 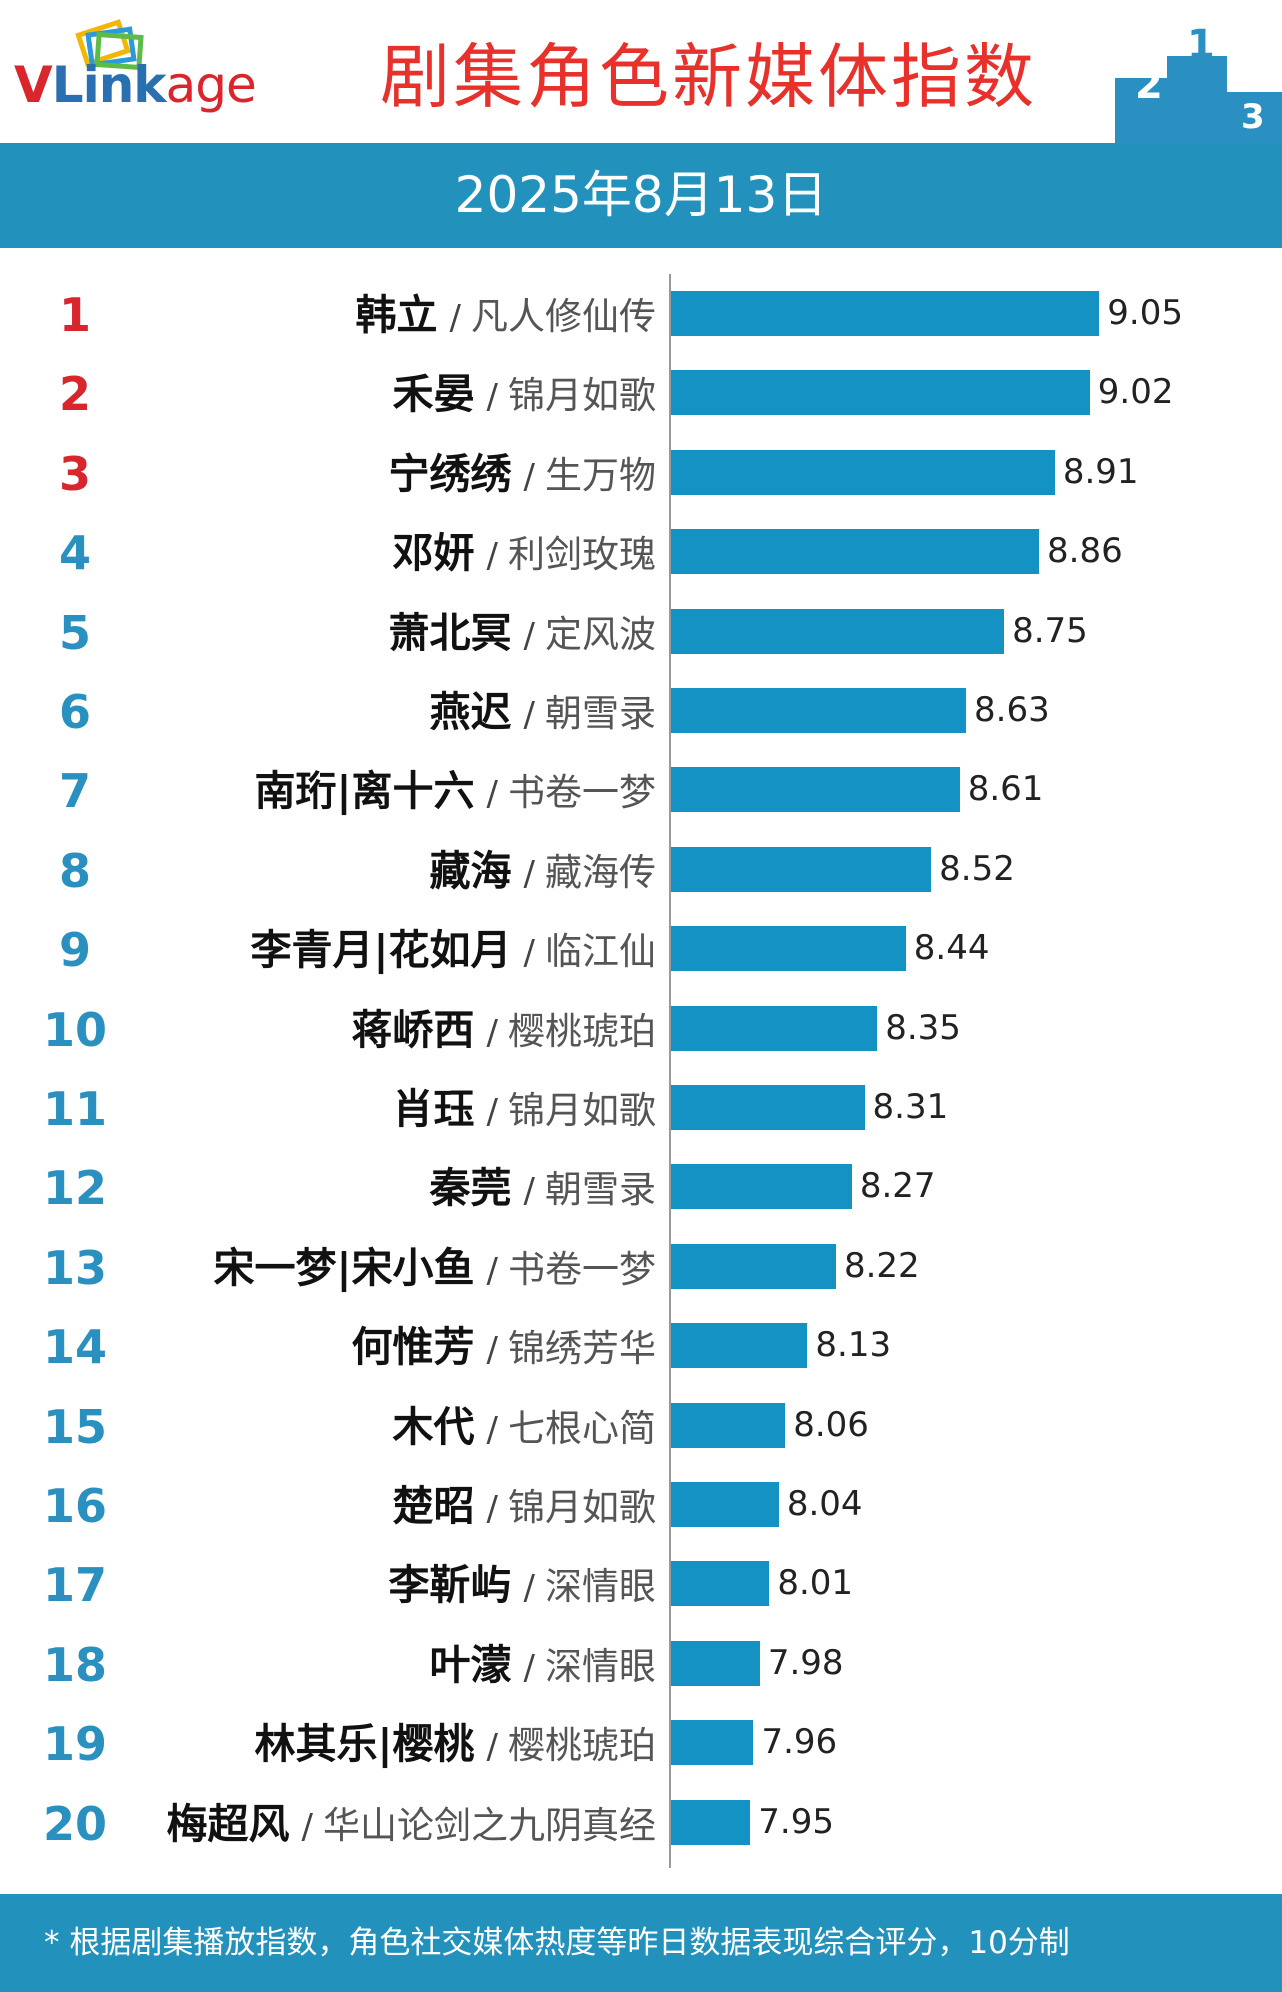 I want to click on bar-label: 梅超风 / 华山论剑之九阴真经, so click(x=411, y=1828).